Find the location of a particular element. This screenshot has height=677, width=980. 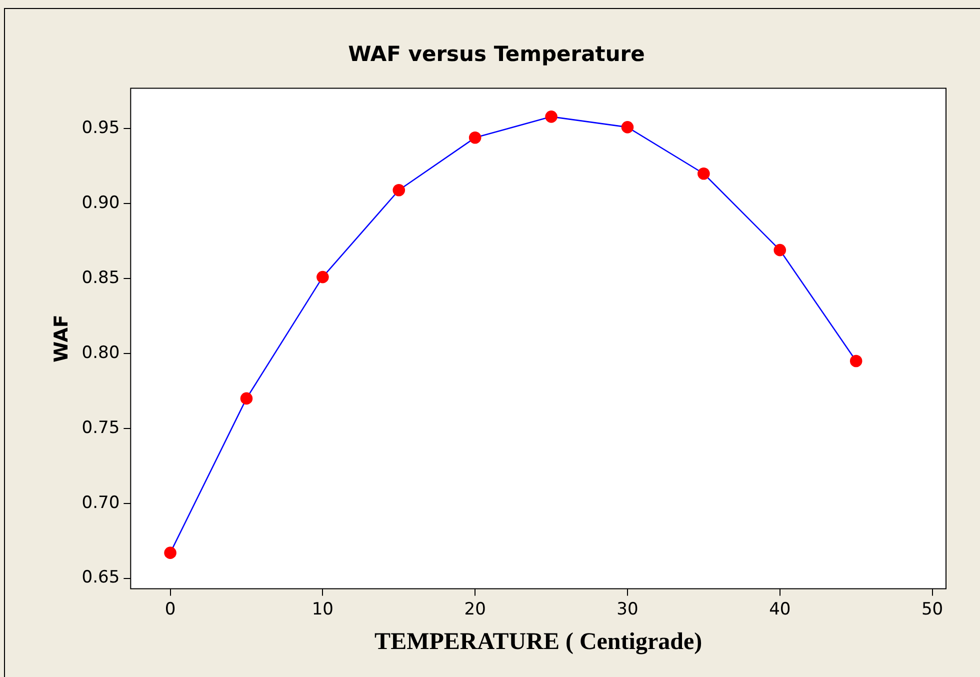

y-tick-label: 0.80 is located at coordinates (101, 352).